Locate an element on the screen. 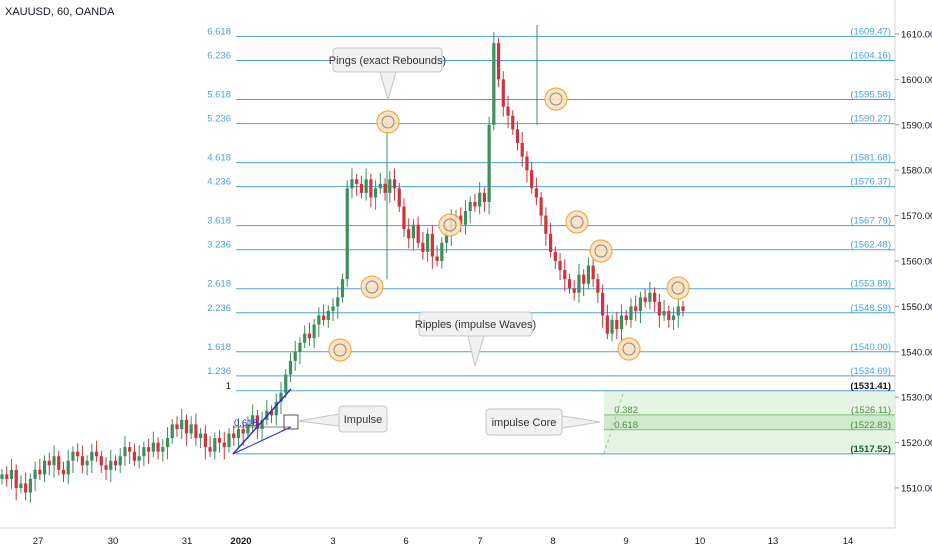 This screenshot has height=550, width=932. impulse-callout: Impulse is located at coordinates (363, 419).